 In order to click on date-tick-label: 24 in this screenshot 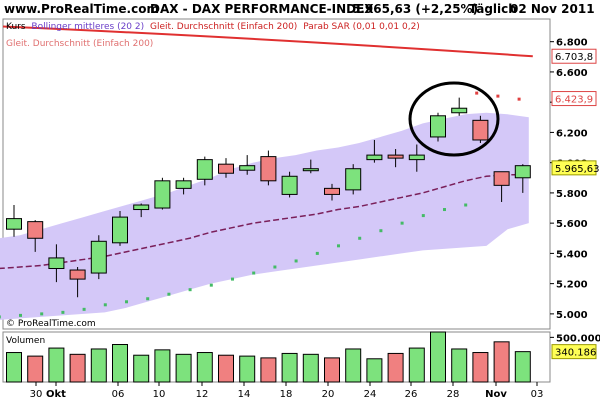, I will do `click(370, 394)`.